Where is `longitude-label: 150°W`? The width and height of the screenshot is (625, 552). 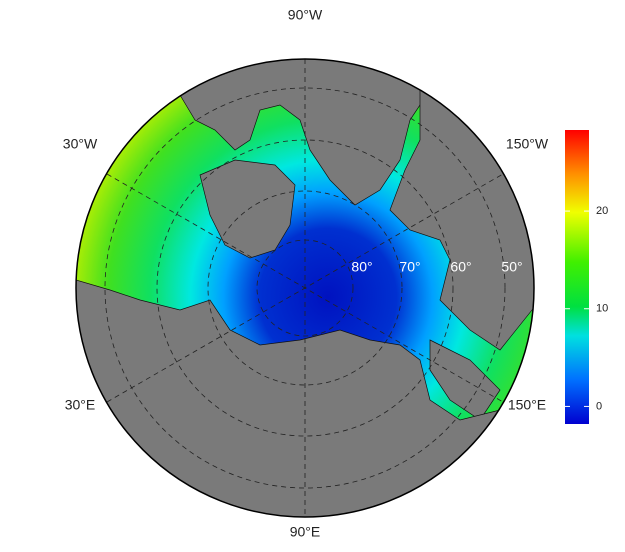
longitude-label: 150°W is located at coordinates (527, 144).